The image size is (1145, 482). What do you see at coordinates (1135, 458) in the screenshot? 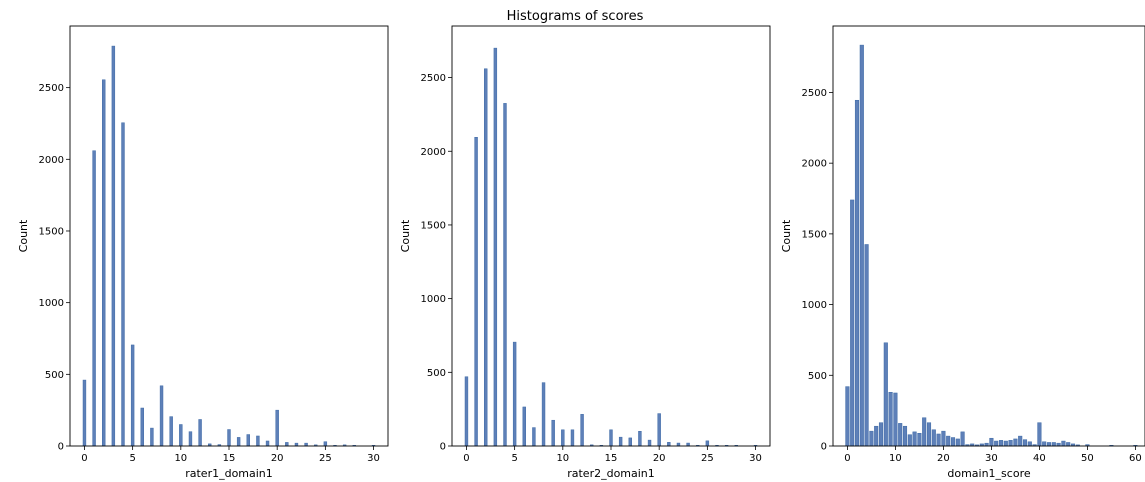
I see `x-tick-label: 60` at bounding box center [1135, 458].